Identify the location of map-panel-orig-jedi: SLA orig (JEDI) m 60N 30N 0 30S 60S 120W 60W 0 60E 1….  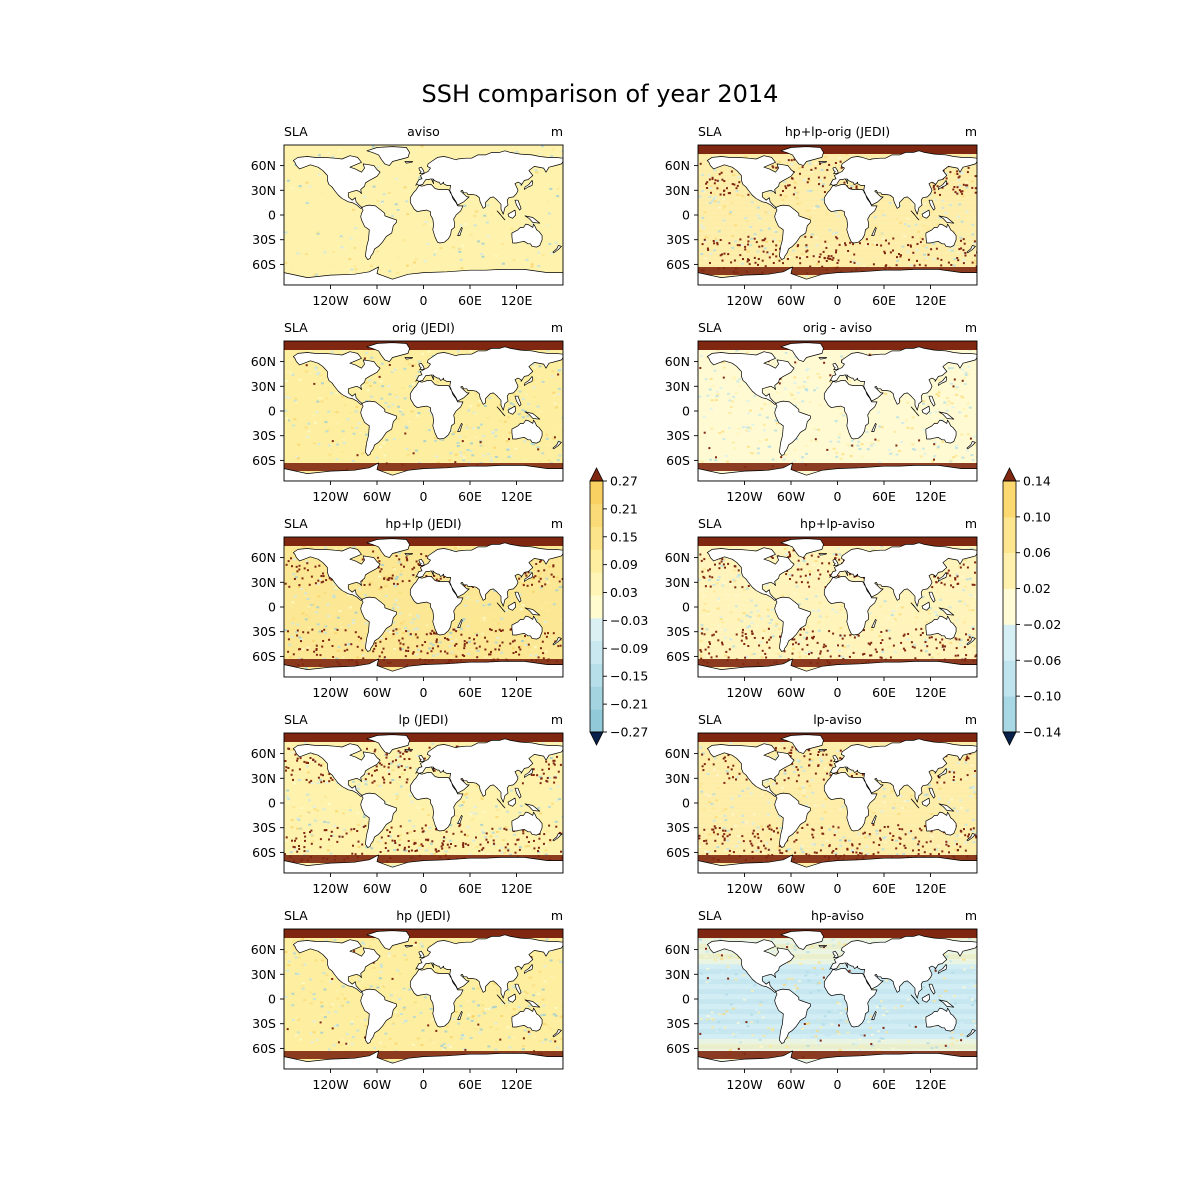
(407, 412).